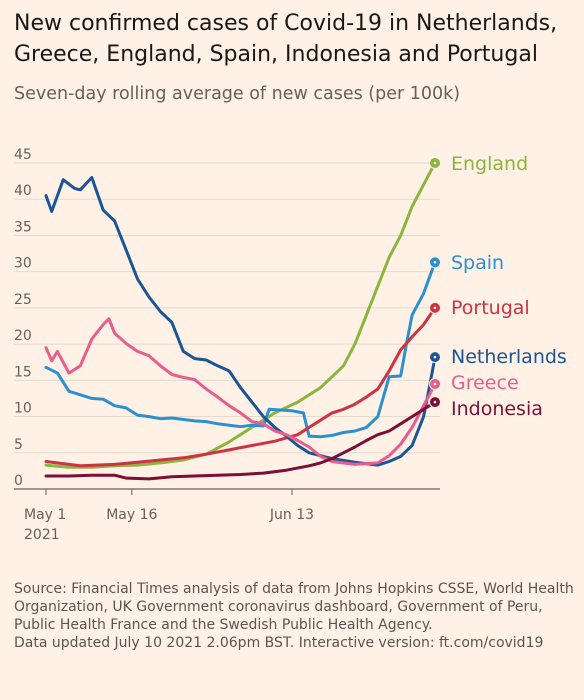 The height and width of the screenshot is (700, 584). Describe the element at coordinates (240, 391) in the screenshot. I see `series-line-greece` at that location.